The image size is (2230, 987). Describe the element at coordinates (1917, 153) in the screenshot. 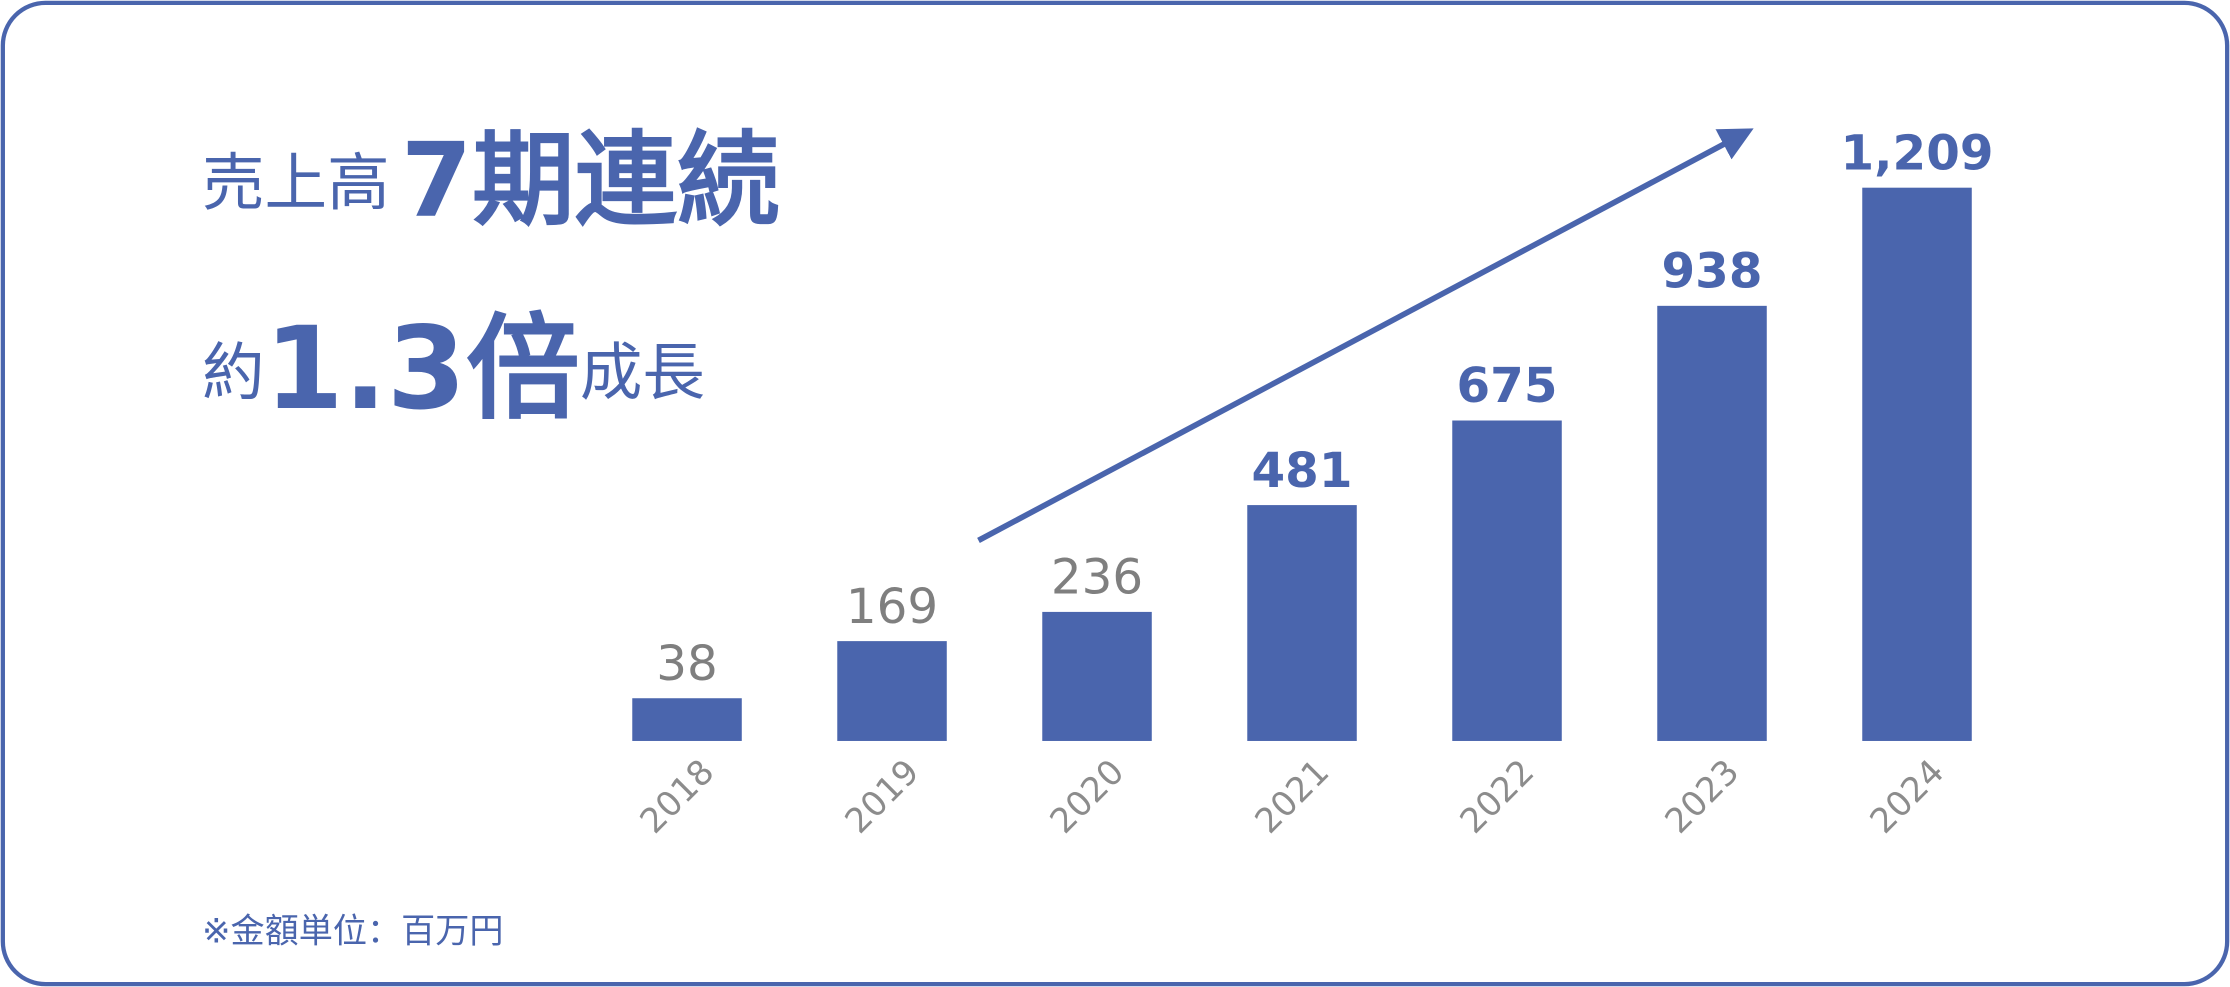

I see `value-label: 1,209` at that location.